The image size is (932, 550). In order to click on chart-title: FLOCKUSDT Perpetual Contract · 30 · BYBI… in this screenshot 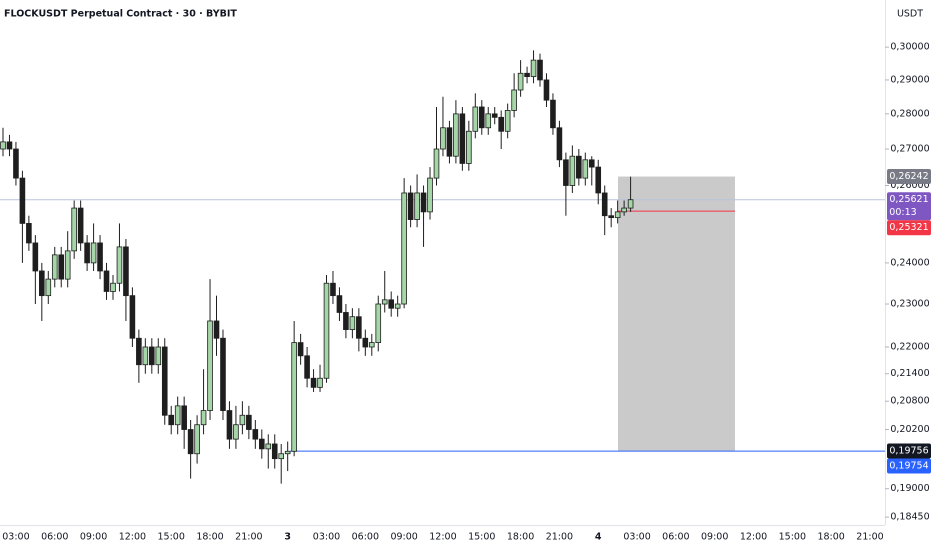, I will do `click(120, 14)`.